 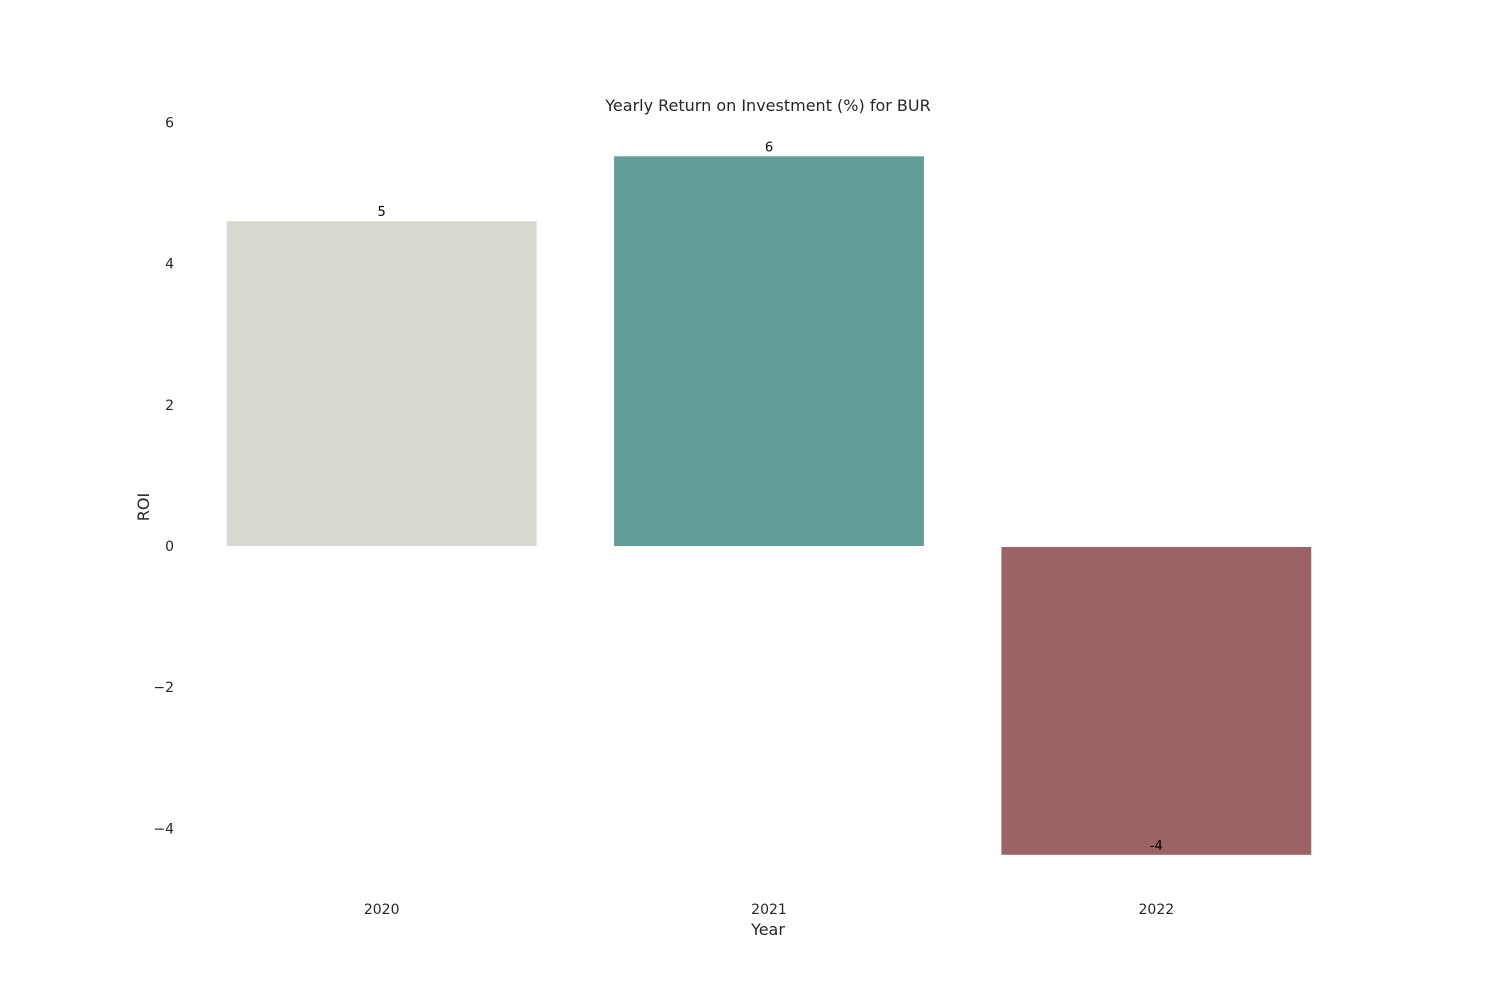 What do you see at coordinates (143, 507) in the screenshot?
I see `y-axis-label: ROI` at bounding box center [143, 507].